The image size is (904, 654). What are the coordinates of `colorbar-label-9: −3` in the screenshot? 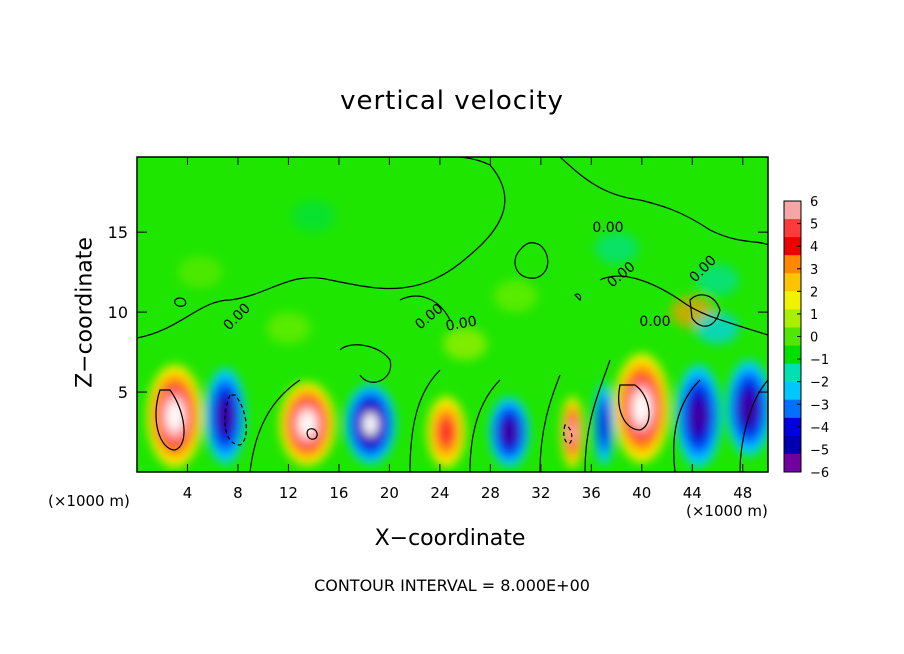 It's located at (819, 405).